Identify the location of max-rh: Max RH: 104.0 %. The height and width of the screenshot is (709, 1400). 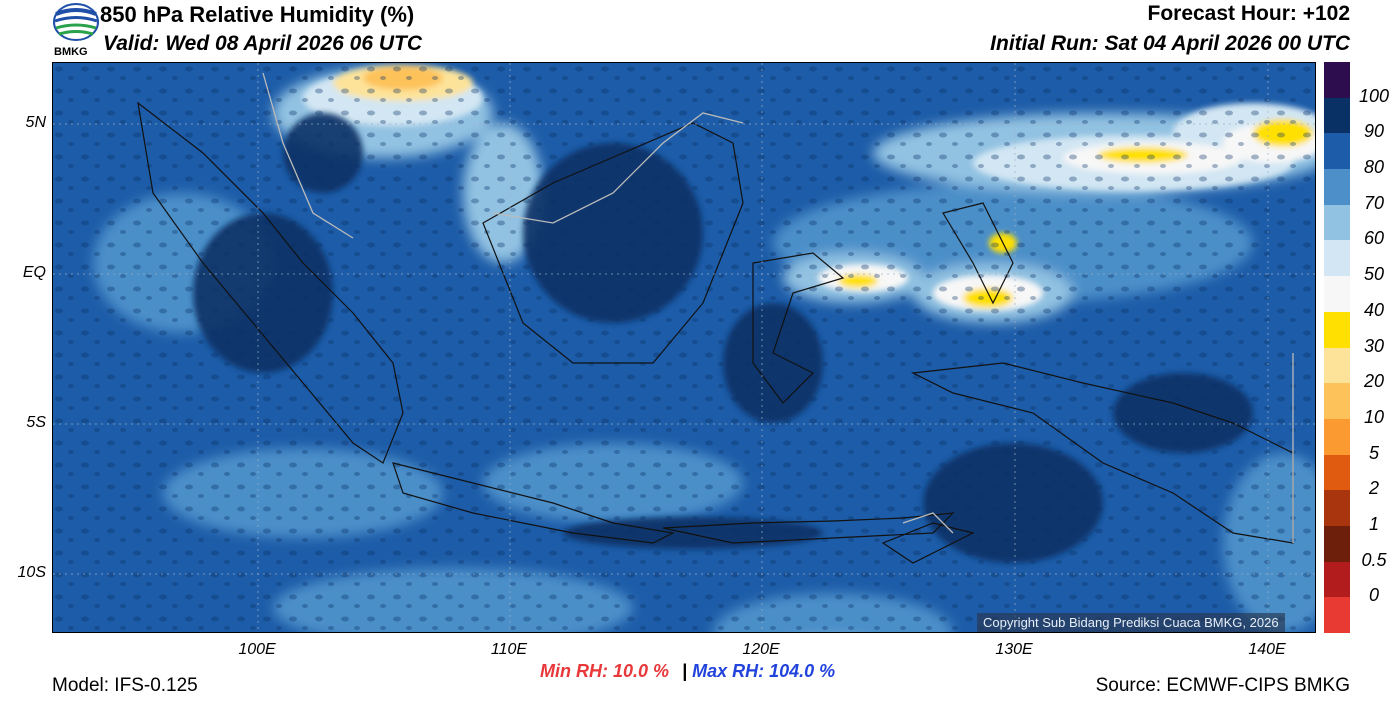
(764, 671).